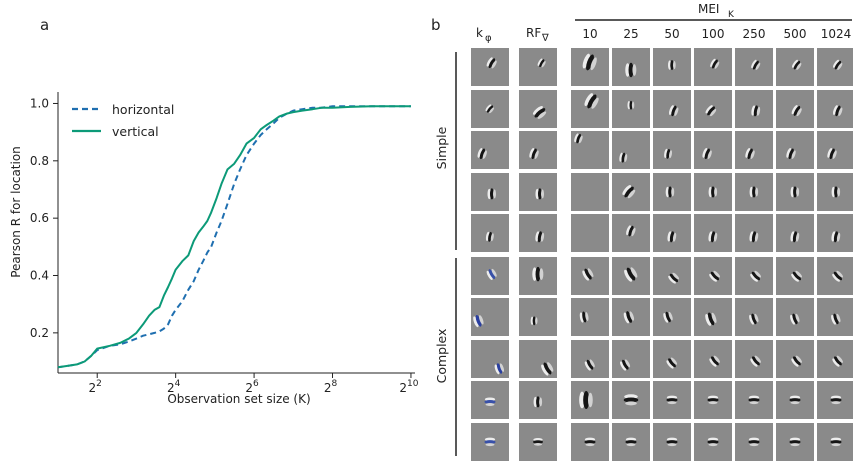 Image resolution: width=853 pixels, height=466 pixels. Describe the element at coordinates (441, 356) in the screenshot. I see `group-label-complex: Complex` at that location.